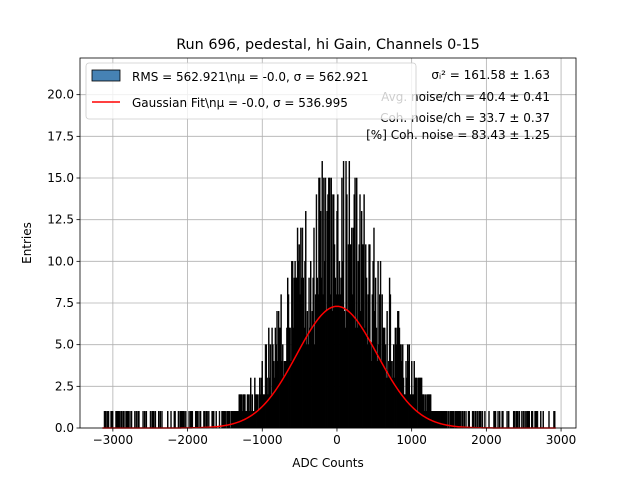 The image size is (640, 484). I want to click on y-tick-label: 17.5, so click(60, 136).